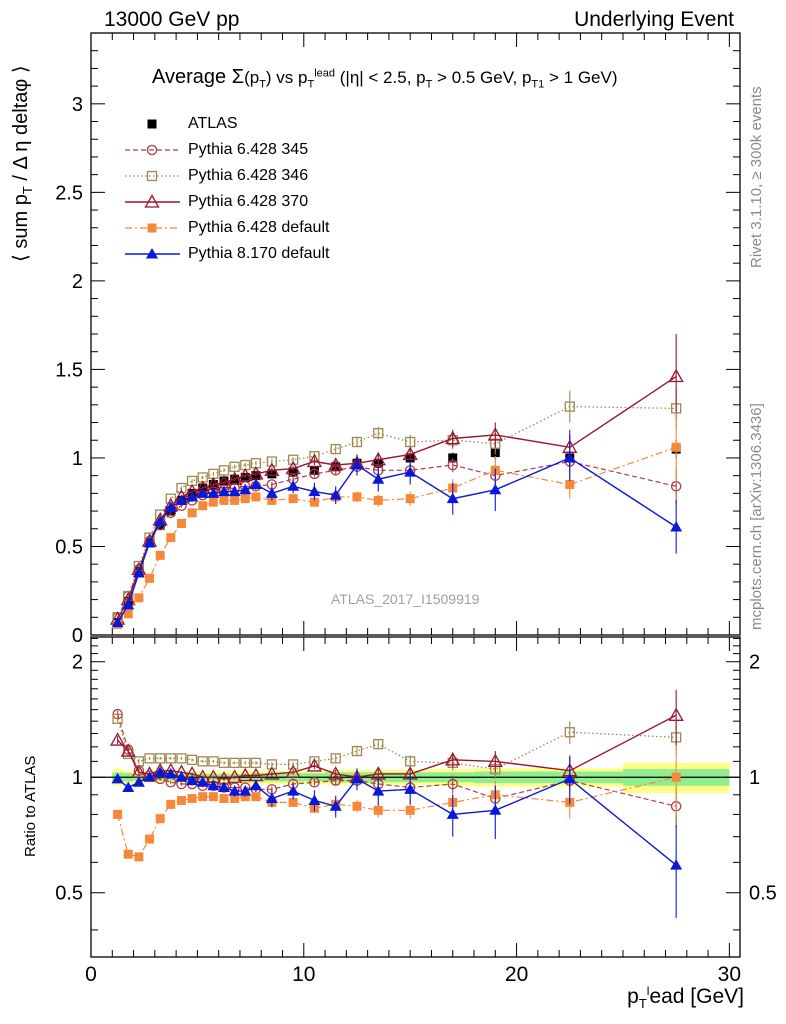 The height and width of the screenshot is (1024, 786). I want to click on main-y-tick-label: 0, so click(77, 636).